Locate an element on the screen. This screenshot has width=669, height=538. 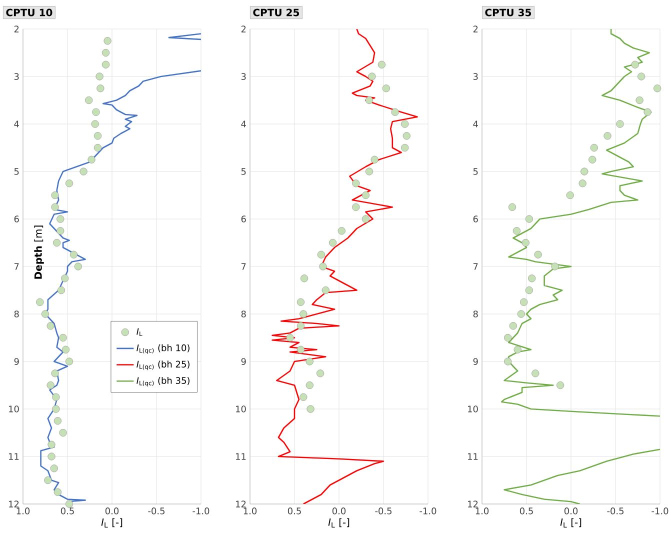
chart-title: CPTU 35 is located at coordinates (508, 12).